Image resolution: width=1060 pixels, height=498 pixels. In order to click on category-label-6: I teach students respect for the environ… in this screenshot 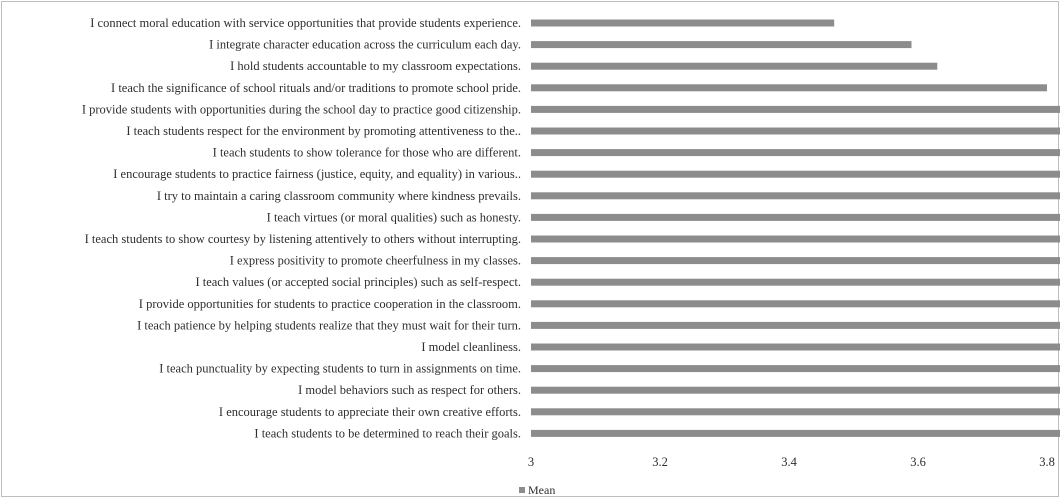, I will do `click(323, 131)`.